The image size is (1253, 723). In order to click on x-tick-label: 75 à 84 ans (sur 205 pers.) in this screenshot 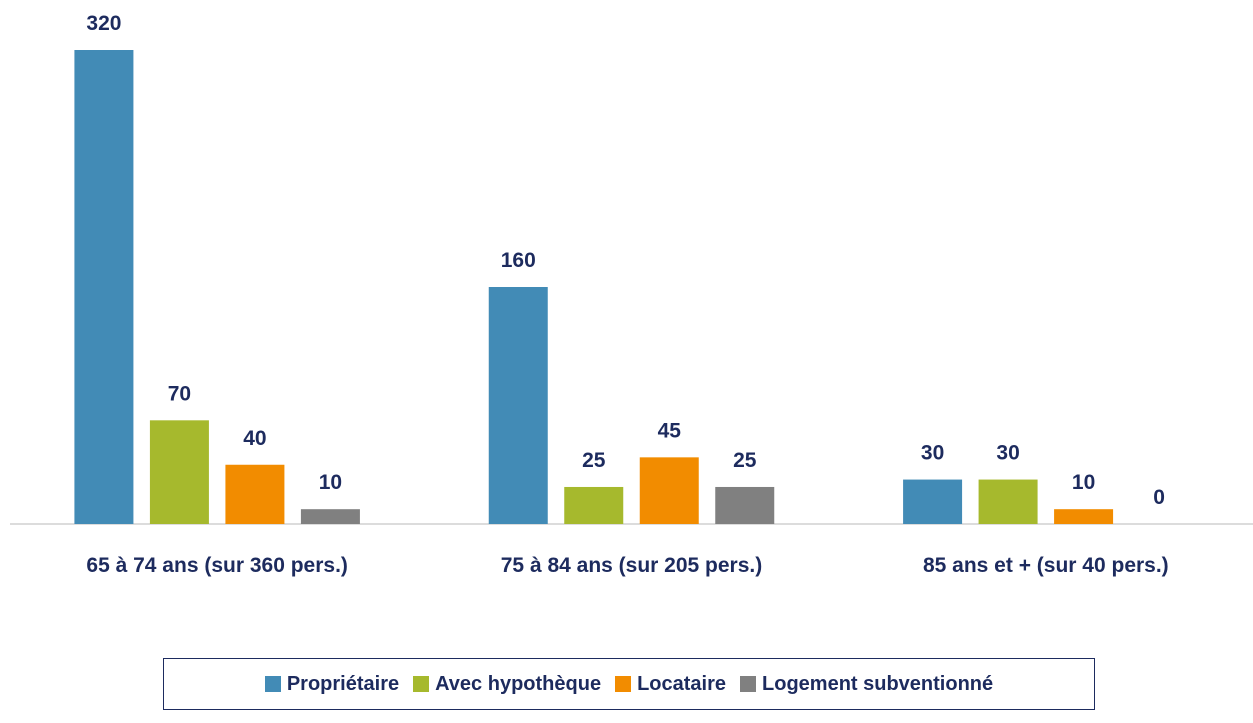, I will do `click(632, 565)`.